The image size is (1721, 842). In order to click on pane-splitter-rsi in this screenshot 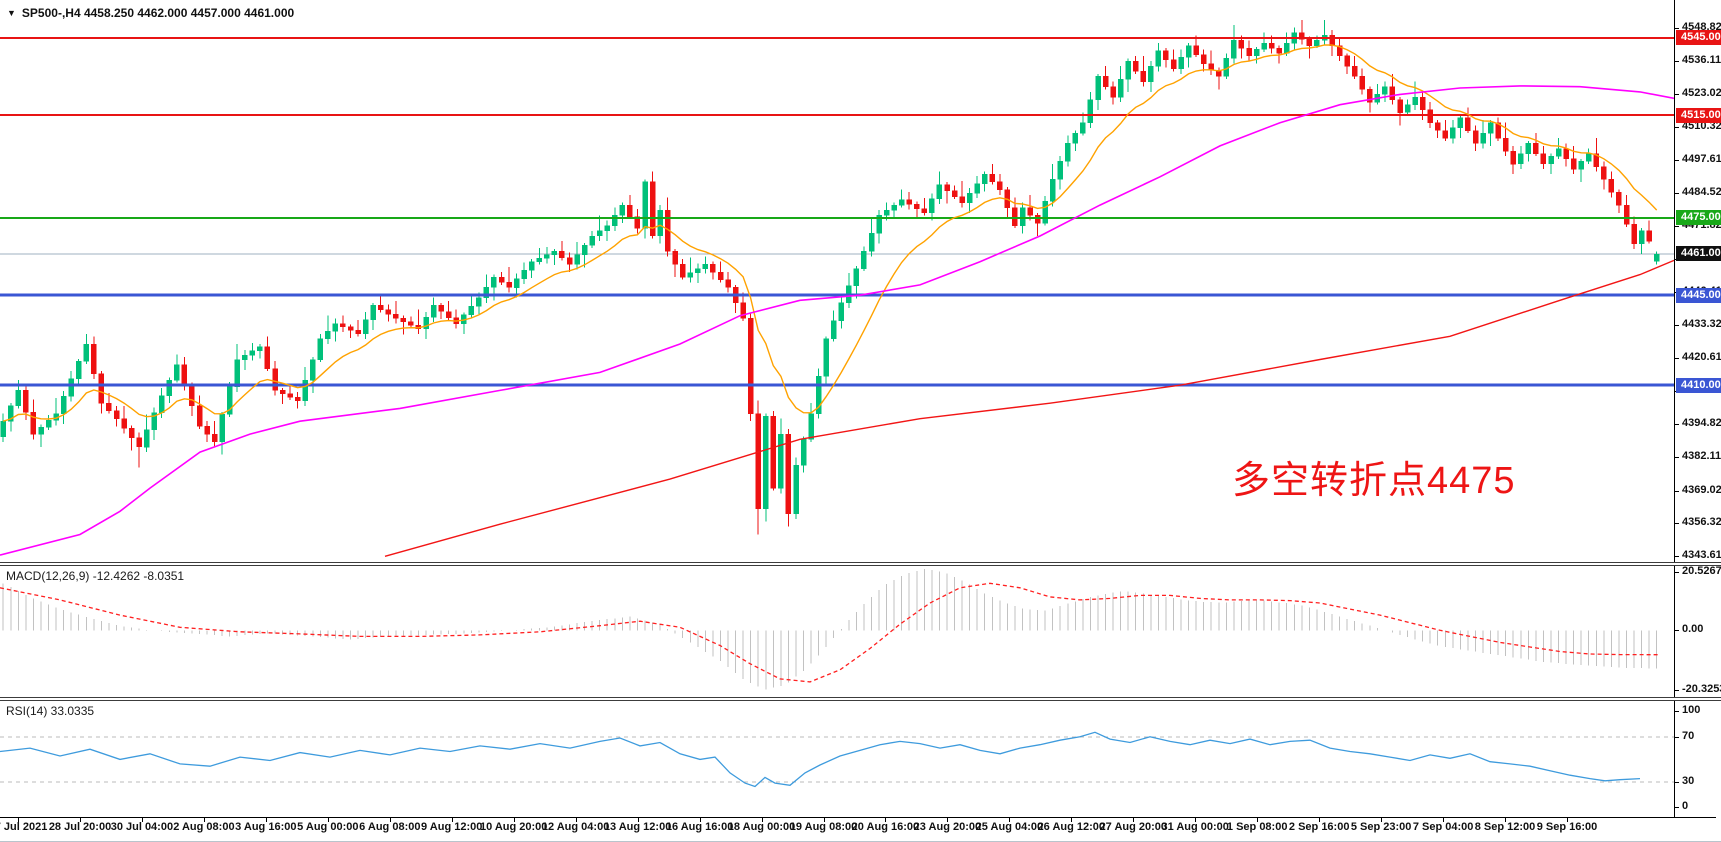, I will do `click(860, 699)`.